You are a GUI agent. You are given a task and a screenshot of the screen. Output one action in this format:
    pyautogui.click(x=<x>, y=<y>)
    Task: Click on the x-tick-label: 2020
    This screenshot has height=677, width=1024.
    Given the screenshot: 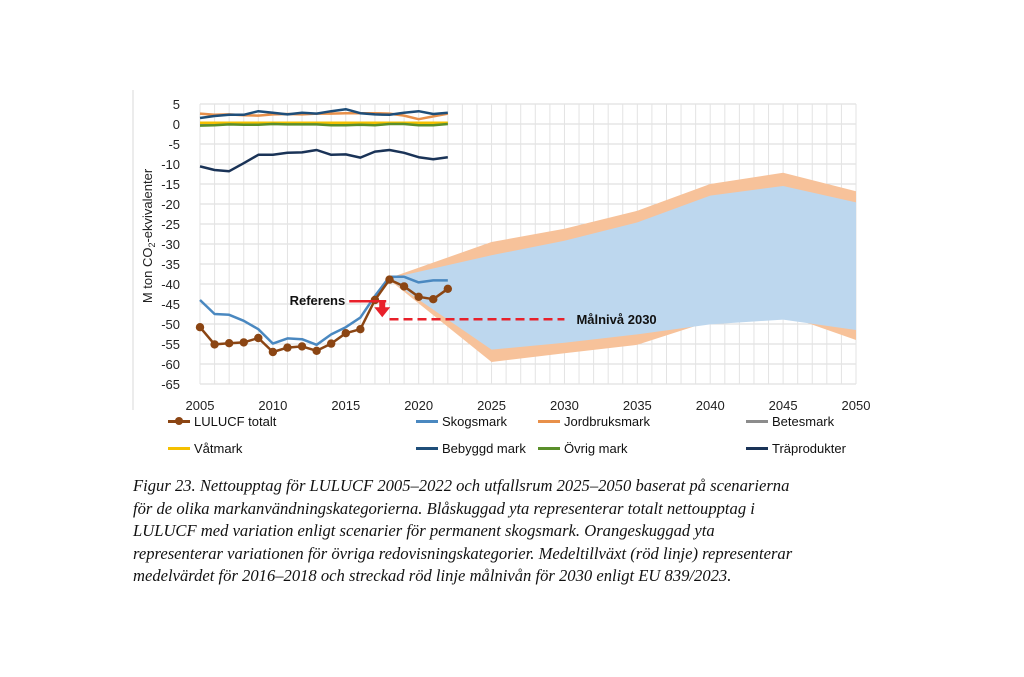 What is the action you would take?
    pyautogui.click(x=418, y=404)
    